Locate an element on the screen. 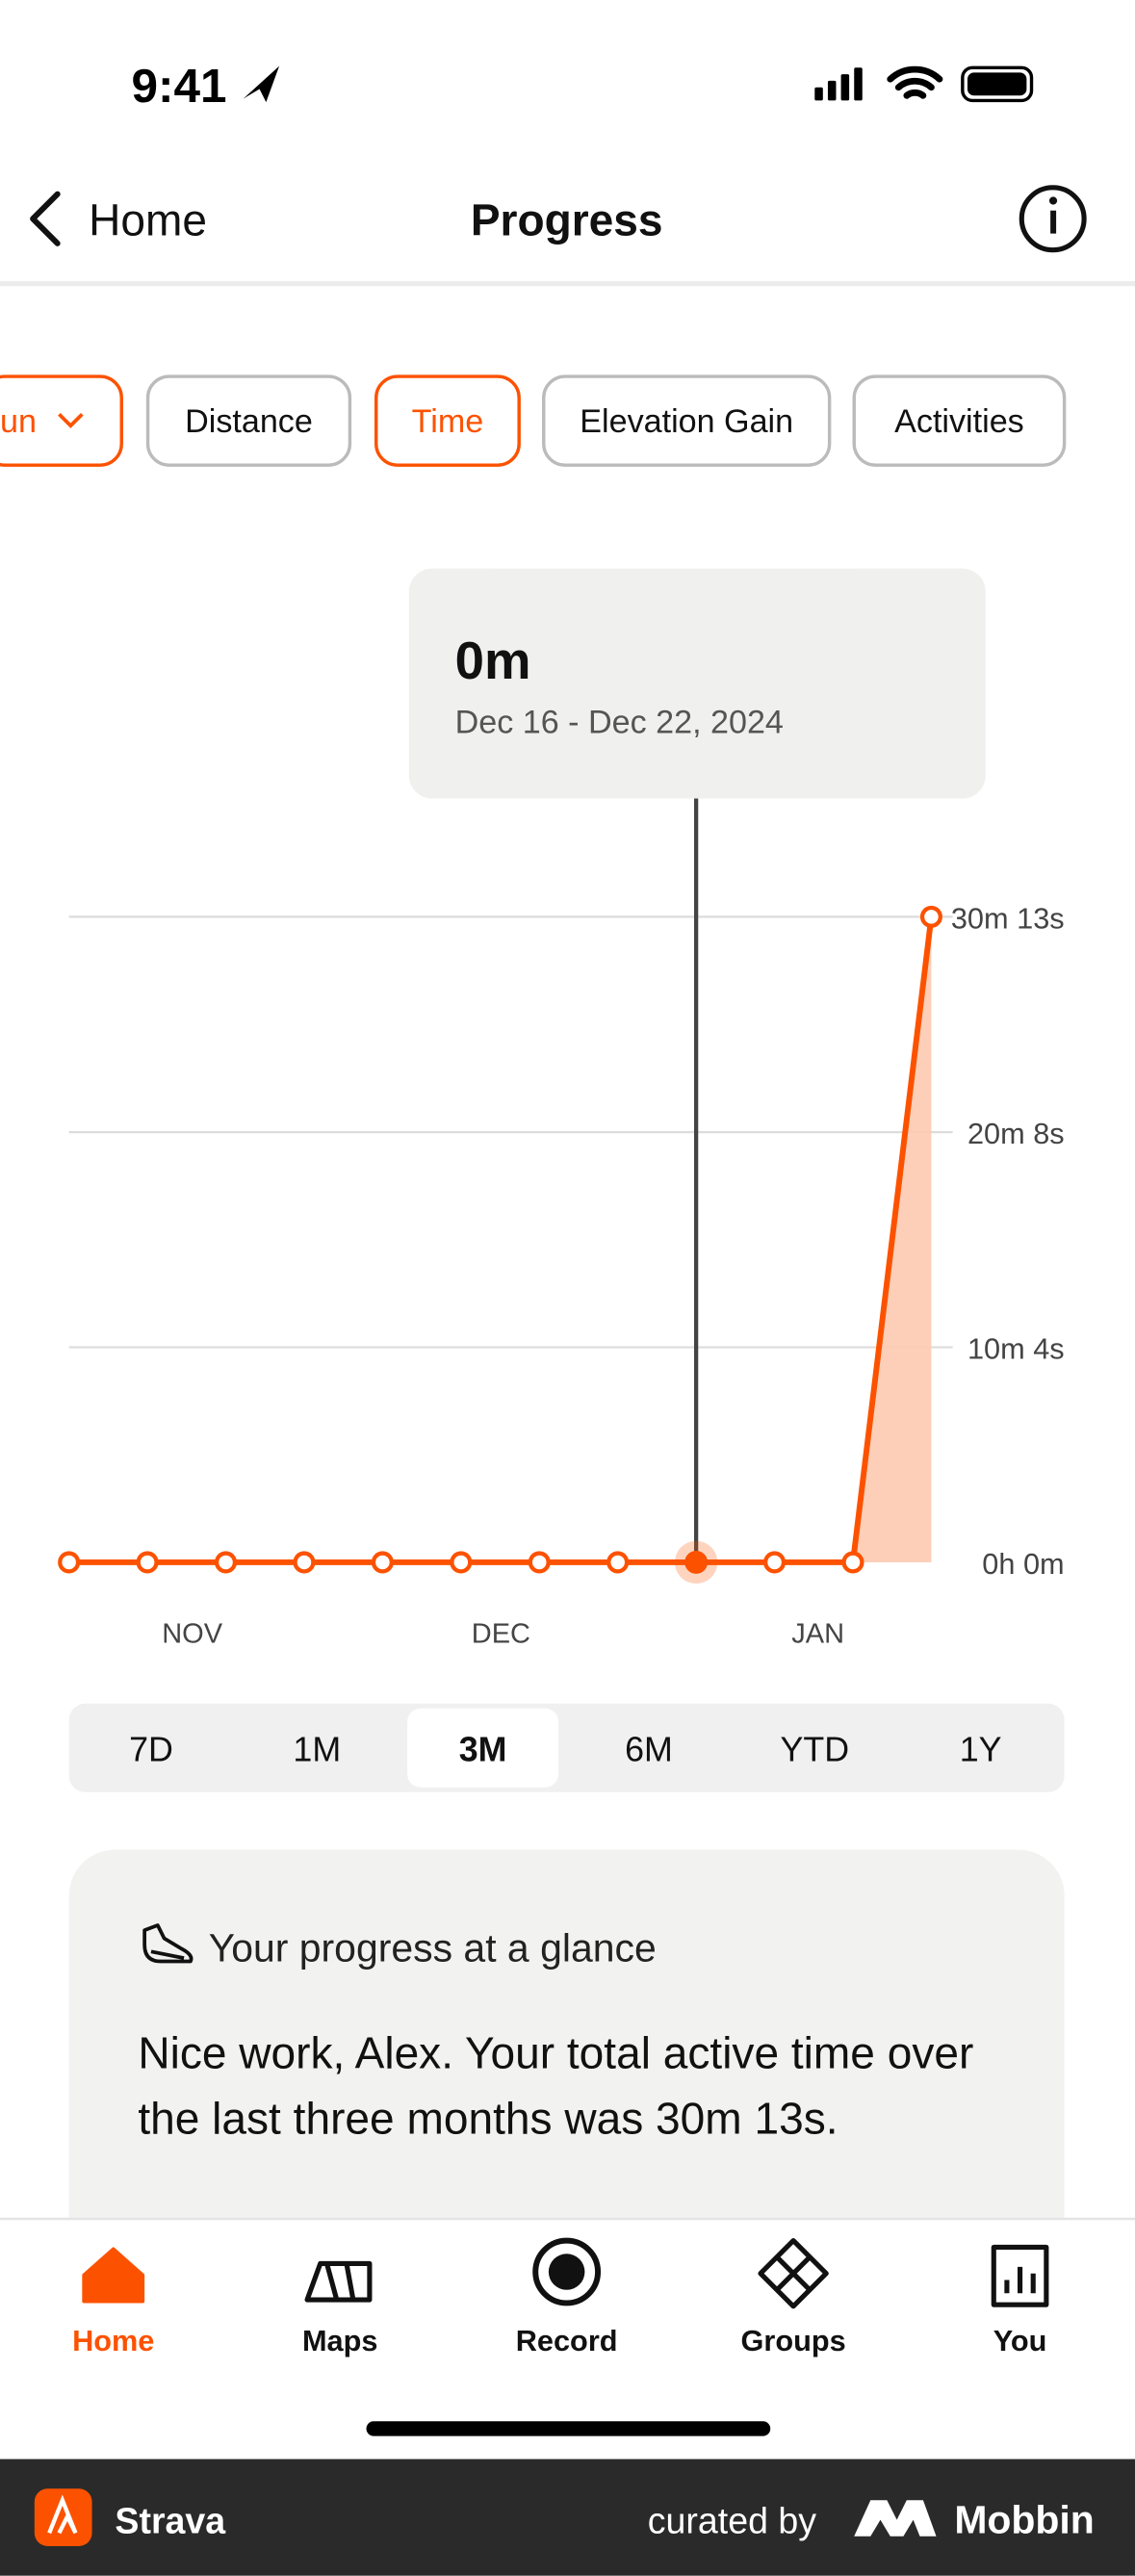 This screenshot has height=2576, width=1135. range-tab: YTD is located at coordinates (814, 1749).